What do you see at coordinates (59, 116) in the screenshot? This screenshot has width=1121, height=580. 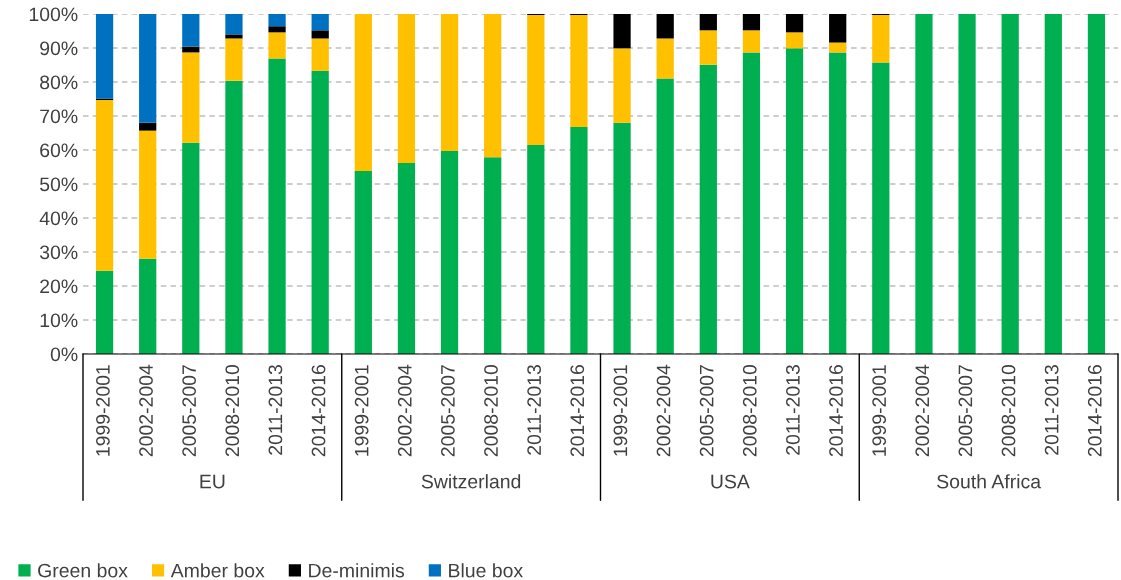 I see `y-tick-label: 70%` at bounding box center [59, 116].